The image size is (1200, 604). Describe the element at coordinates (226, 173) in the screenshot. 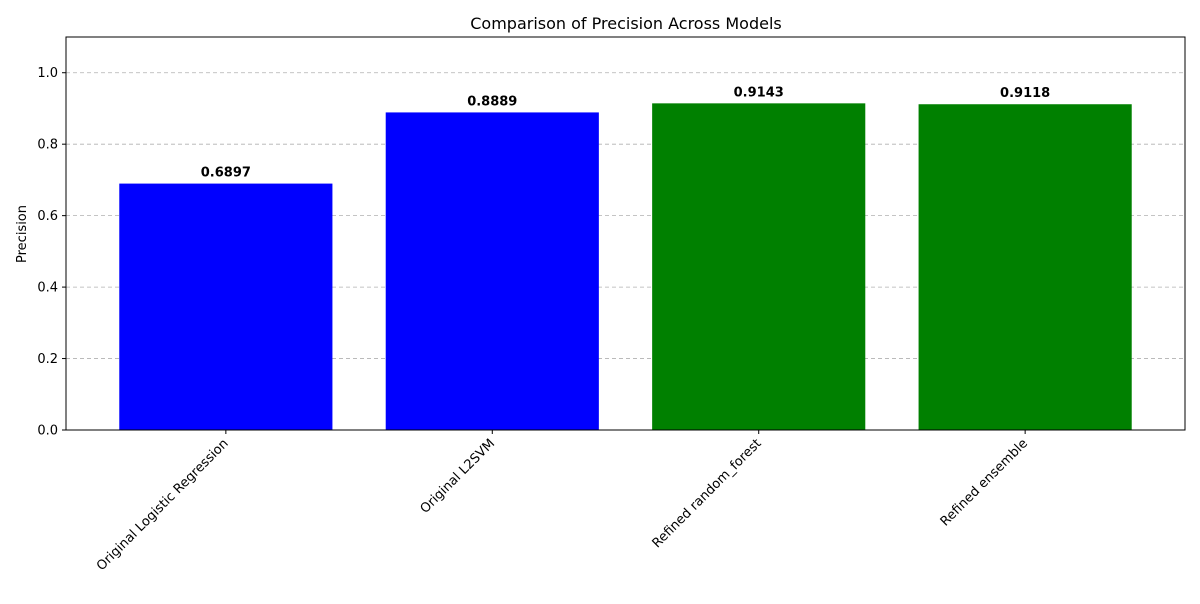

I see `bar-value-label: 0.6897` at that location.